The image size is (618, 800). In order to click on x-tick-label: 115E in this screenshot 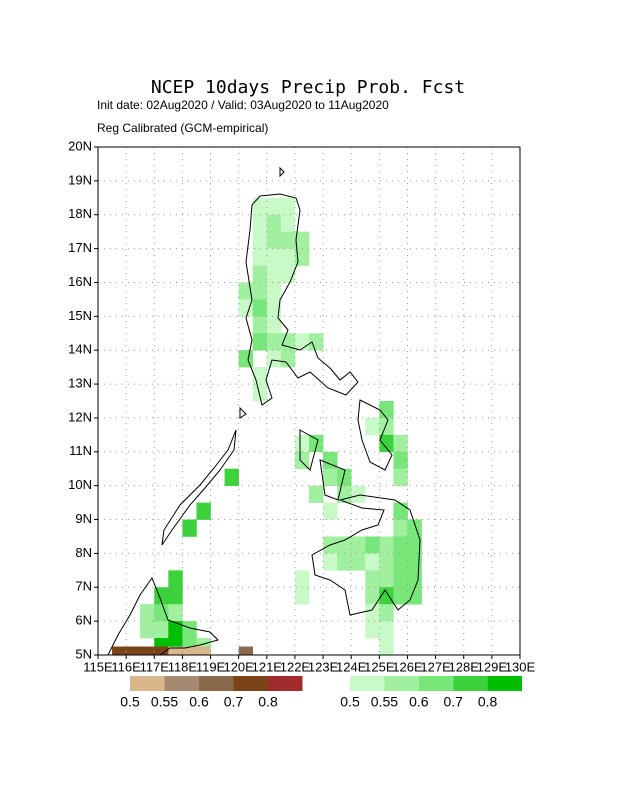, I will do `click(98, 666)`.